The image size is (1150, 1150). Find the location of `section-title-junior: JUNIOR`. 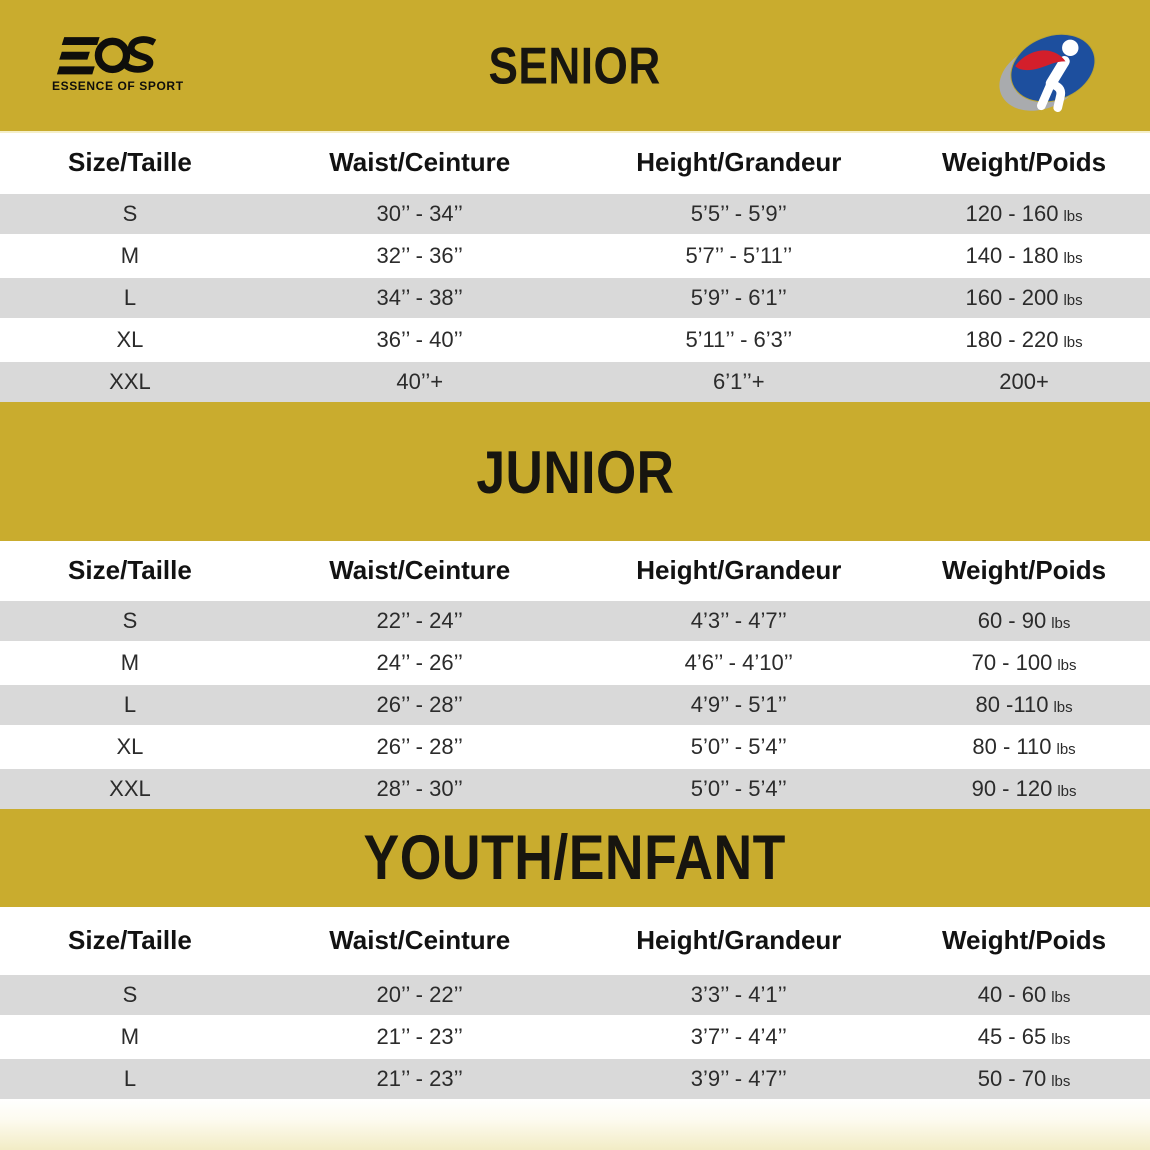

section-title-junior: JUNIOR is located at coordinates (575, 471).